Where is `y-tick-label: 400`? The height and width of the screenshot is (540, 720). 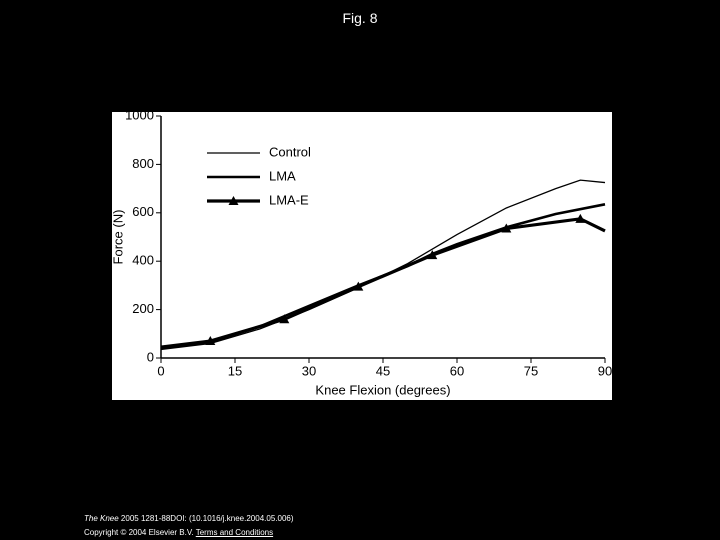 y-tick-label: 400 is located at coordinates (143, 260).